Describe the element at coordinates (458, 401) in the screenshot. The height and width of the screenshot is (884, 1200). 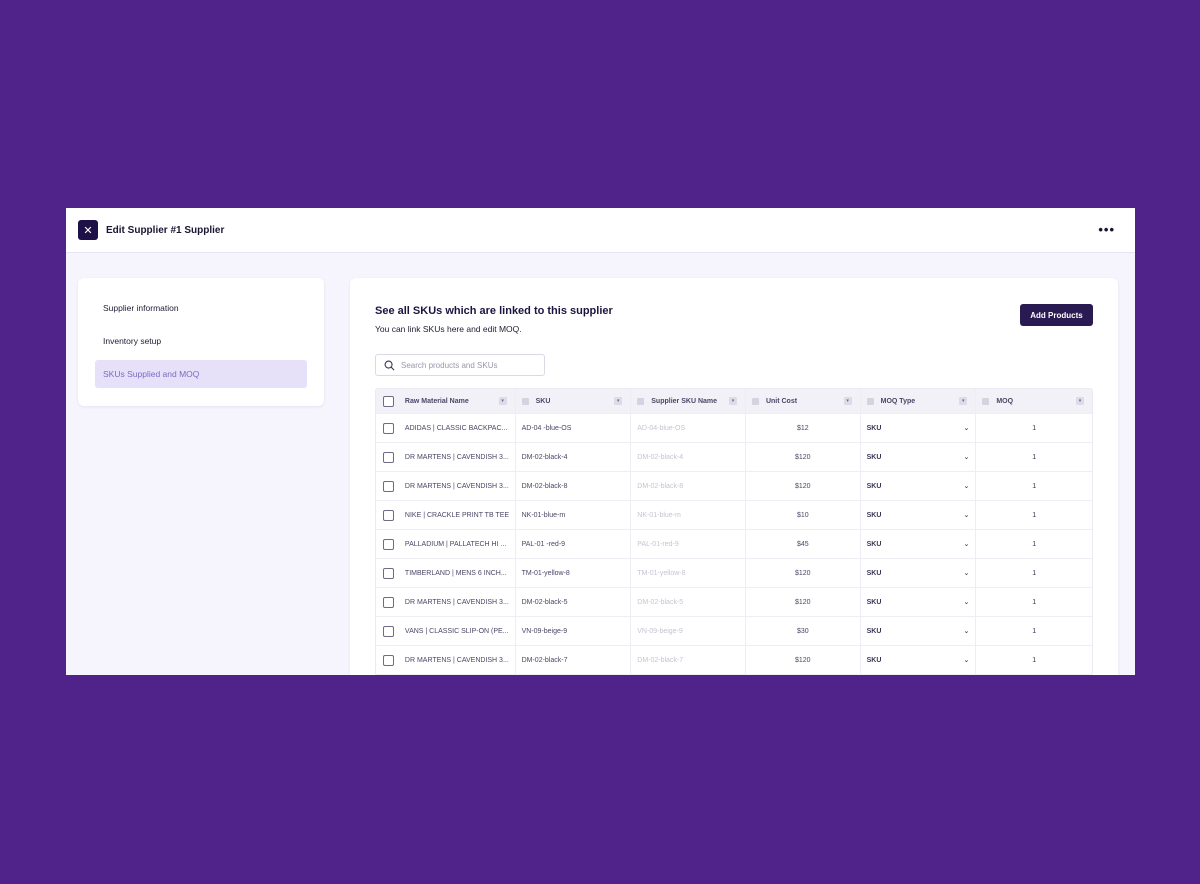
I see `header-raw-material: Raw Material Name ▾` at that location.